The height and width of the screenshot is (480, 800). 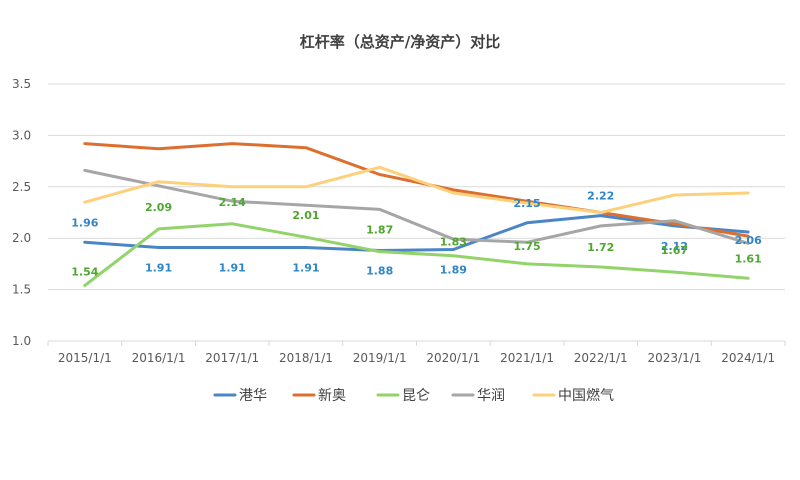 I want to click on x-tick-label: 2024/1/1, so click(x=748, y=358).